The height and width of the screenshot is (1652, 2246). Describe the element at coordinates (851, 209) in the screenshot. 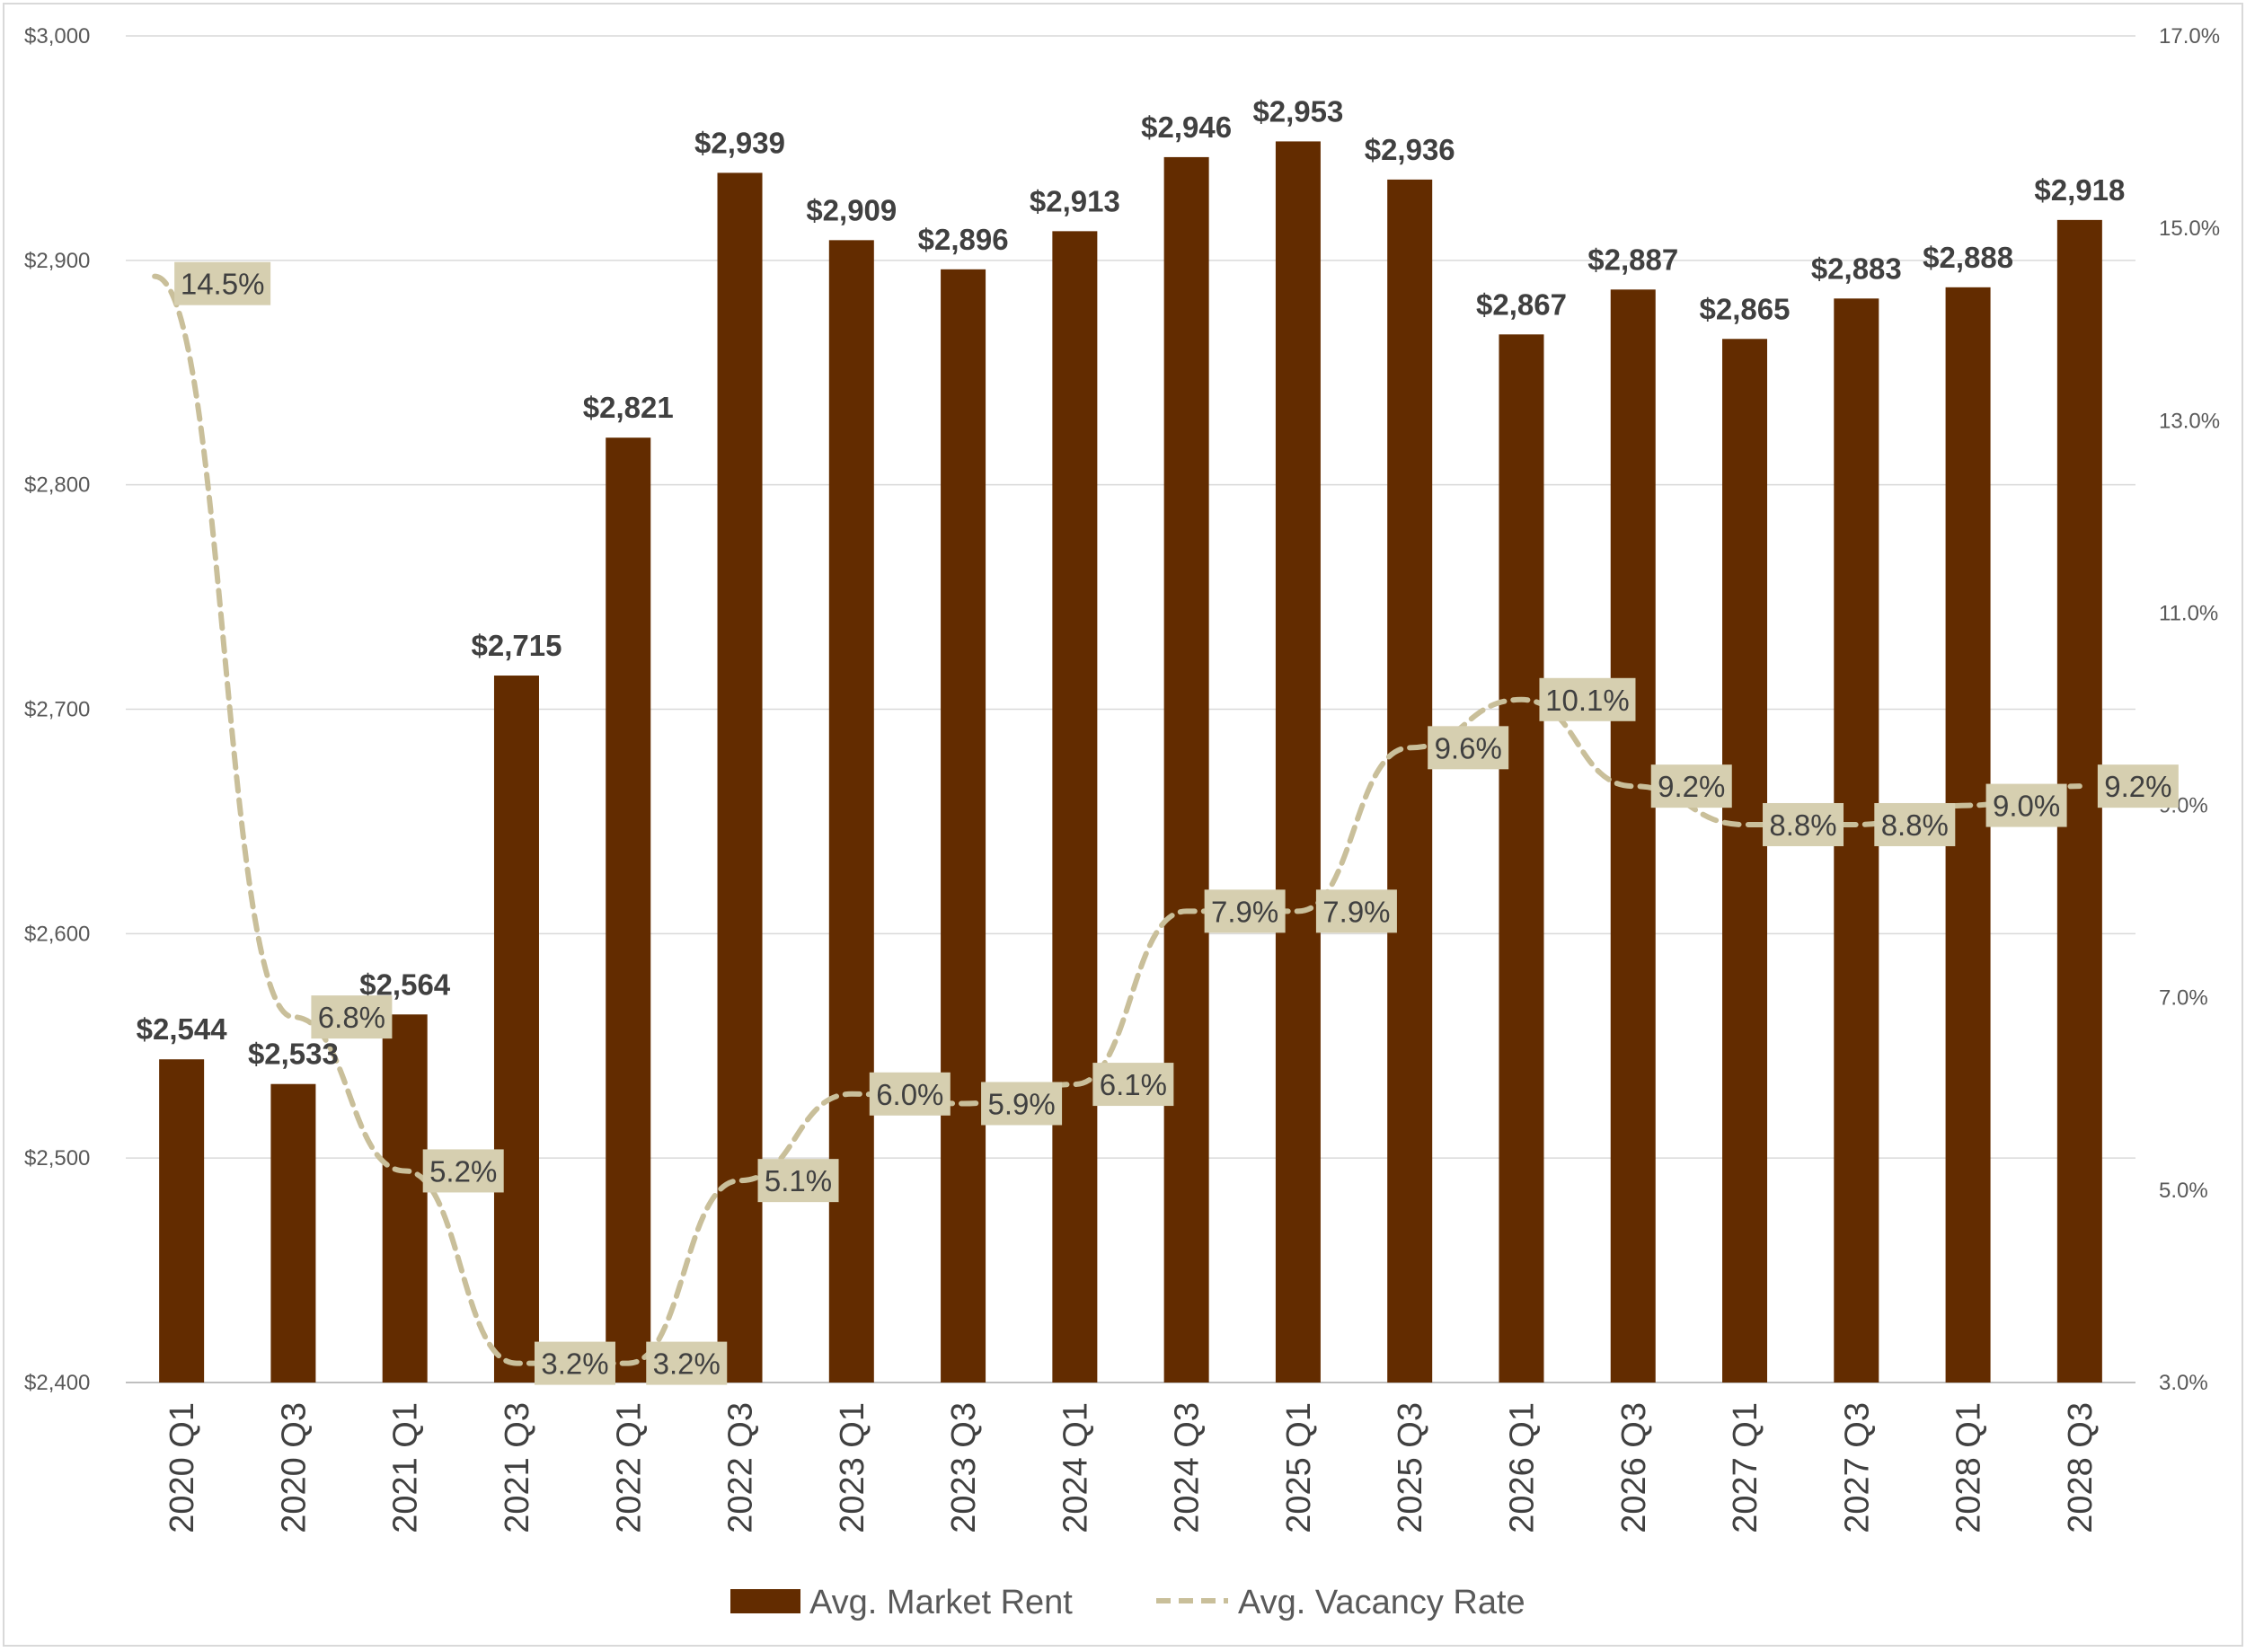

I see `rent-data-label: $2,909` at that location.